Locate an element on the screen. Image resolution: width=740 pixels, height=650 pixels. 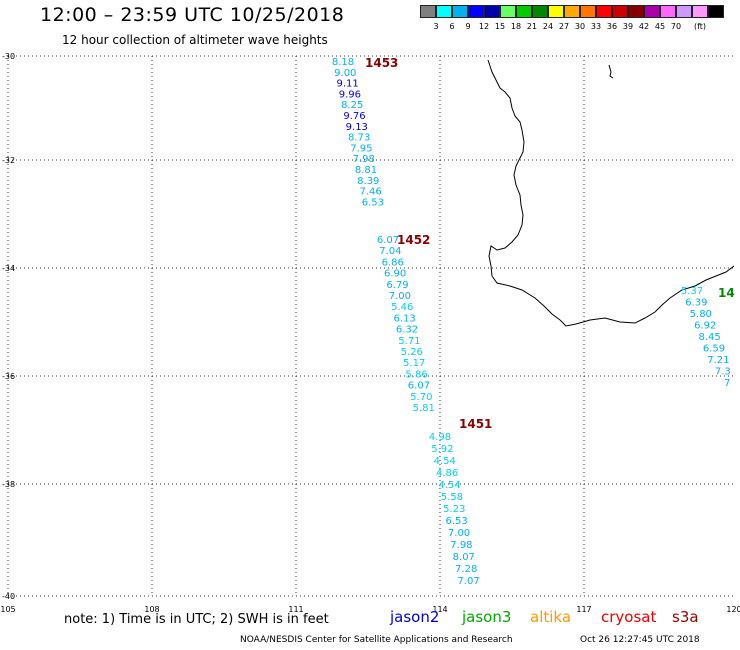
colorbar is located at coordinates (572, 11).